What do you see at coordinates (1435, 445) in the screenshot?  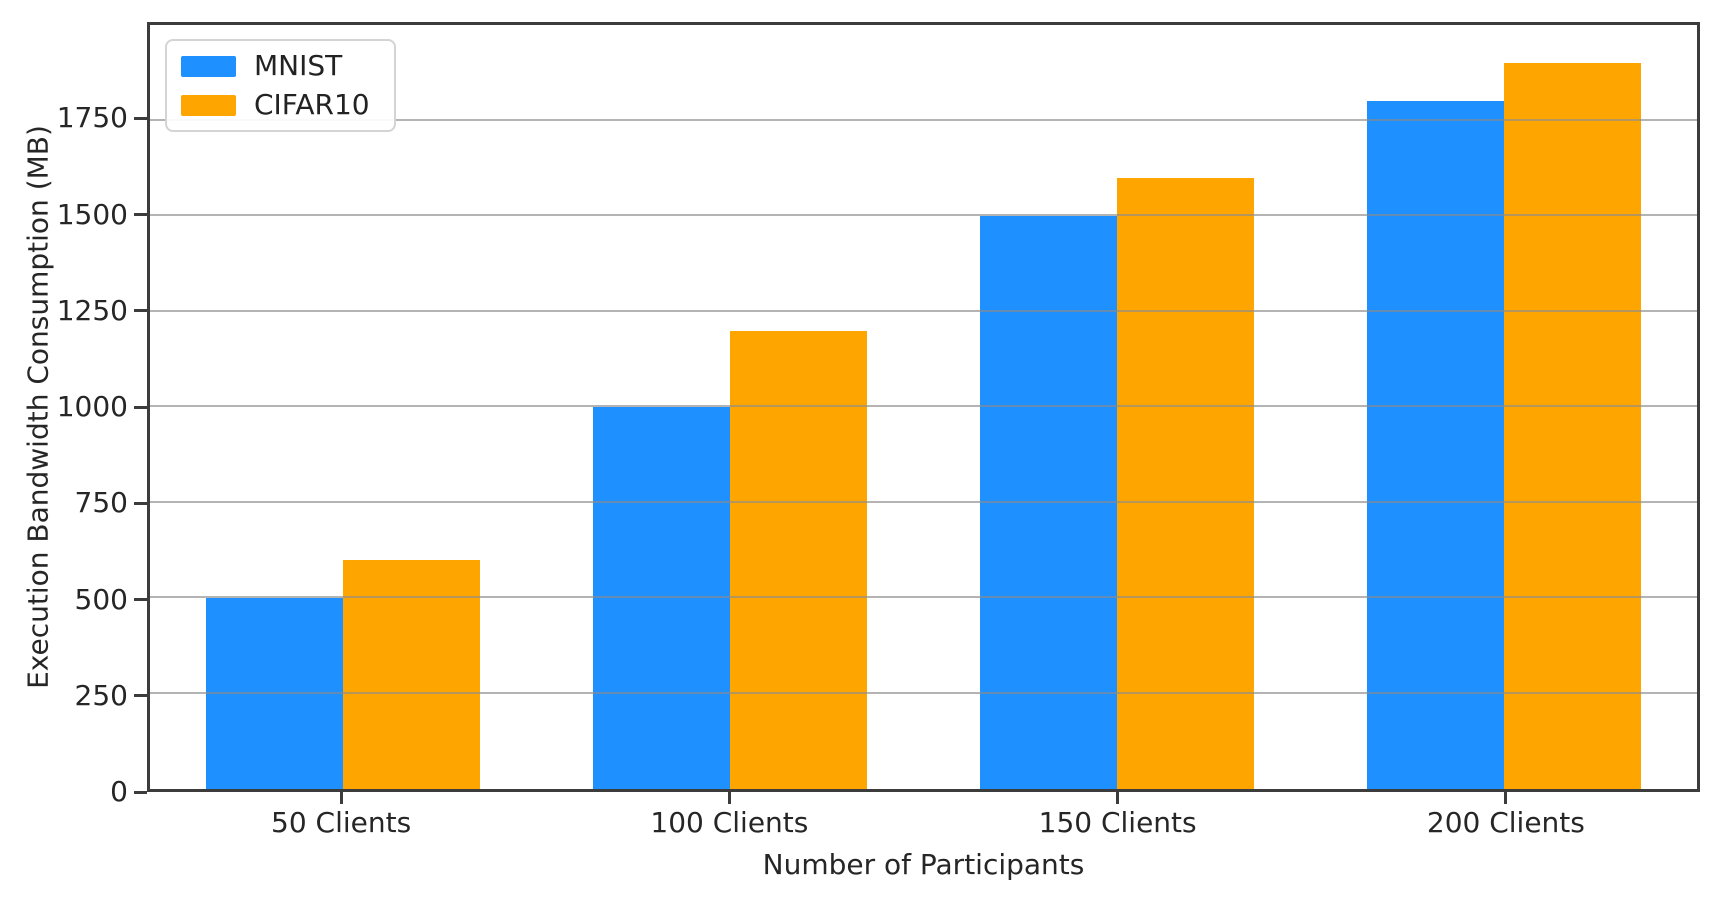 I see `bar-mnist-200-clients` at bounding box center [1435, 445].